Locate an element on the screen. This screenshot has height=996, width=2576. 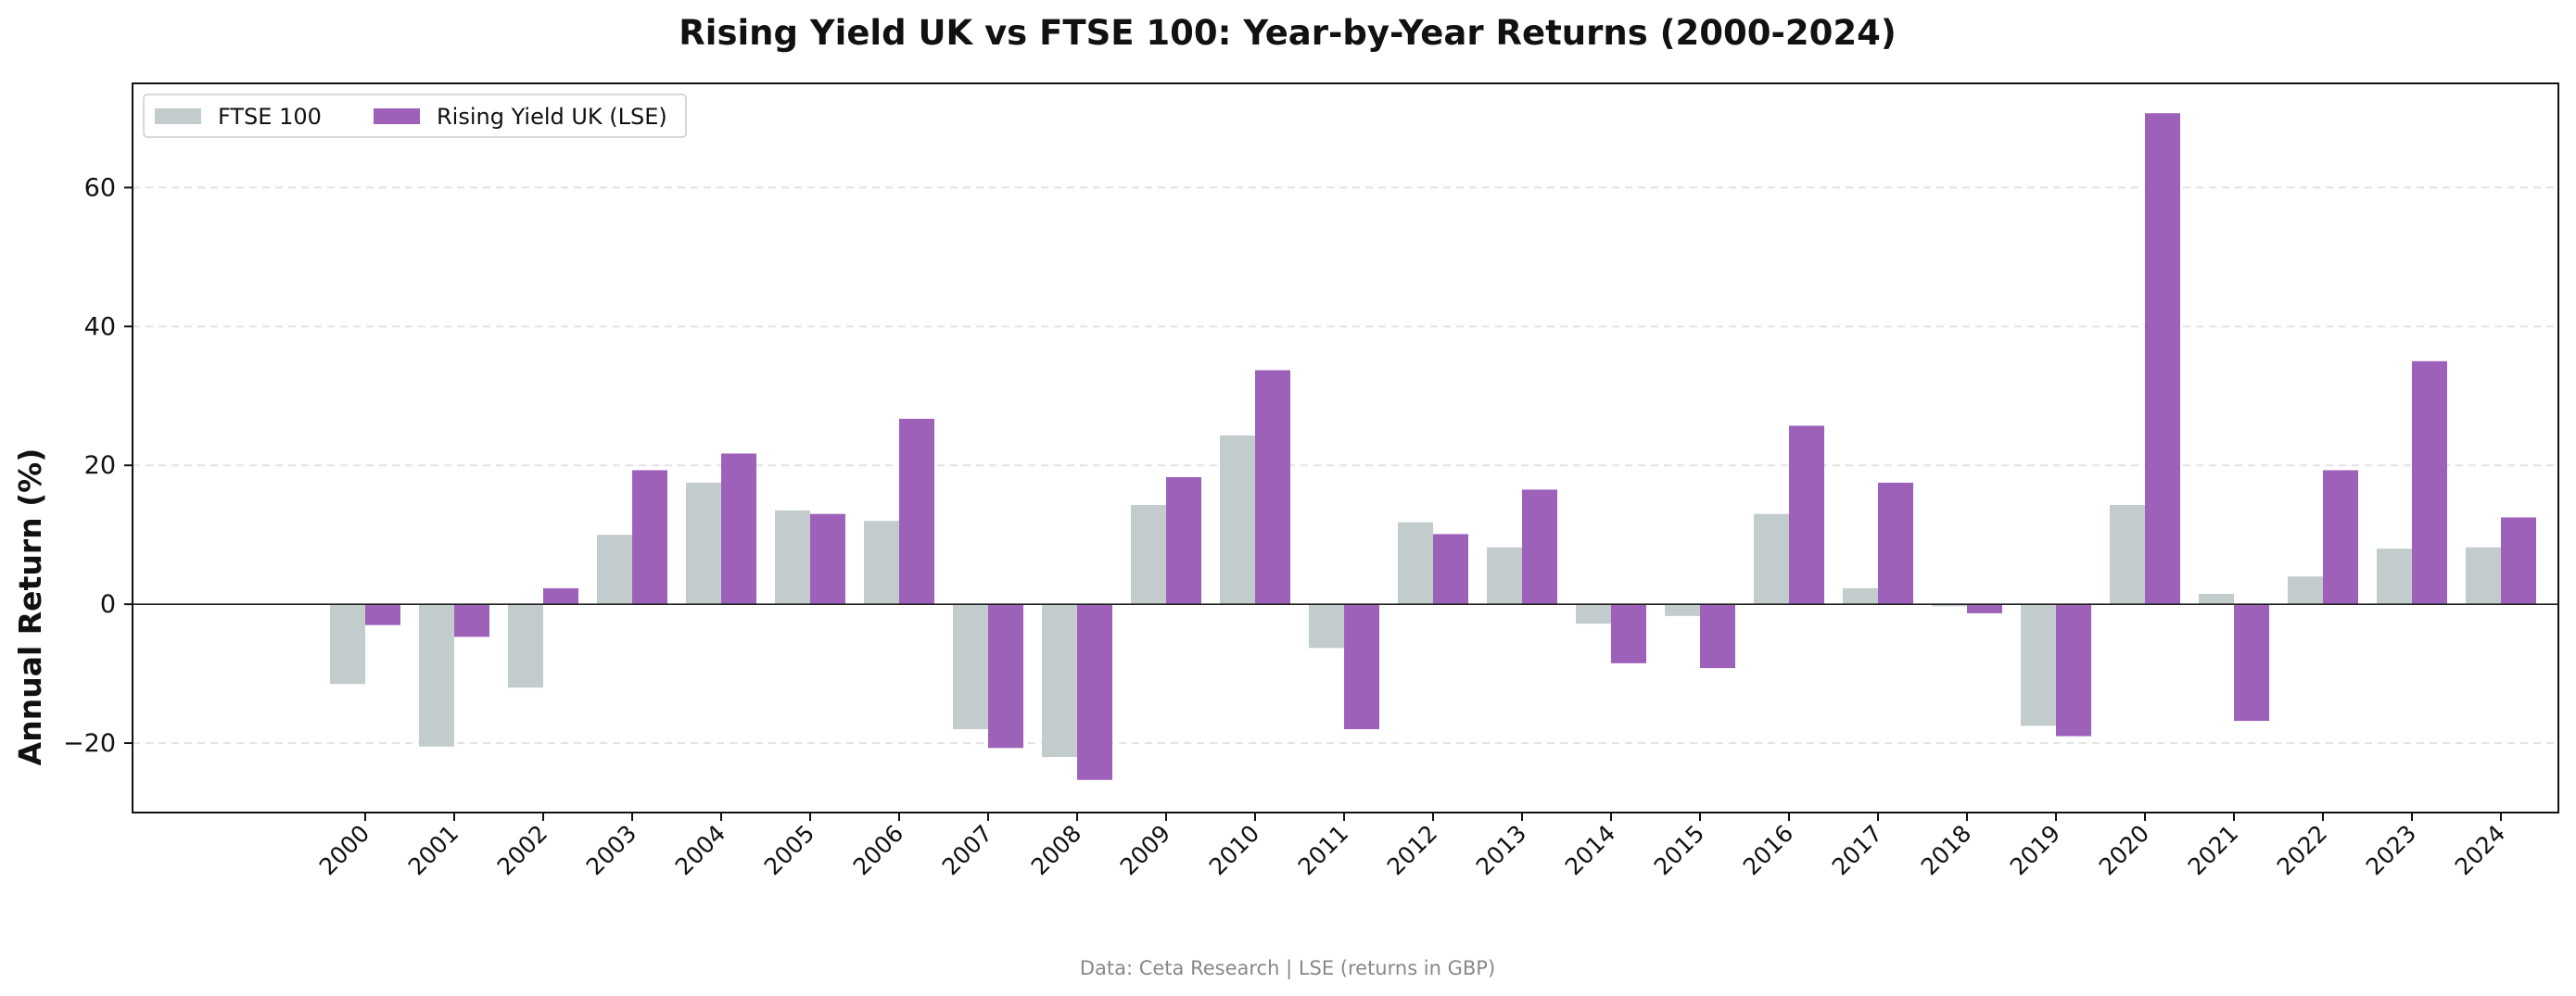
x-tick-label: 2016 is located at coordinates (1768, 850).